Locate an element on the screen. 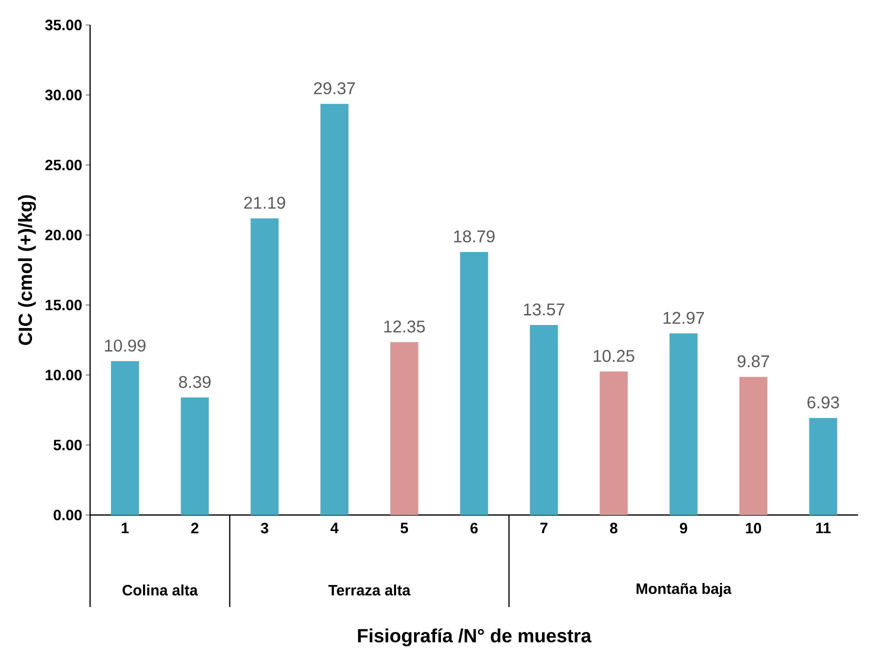 The image size is (894, 657). x-tick-label: 5 is located at coordinates (404, 528).